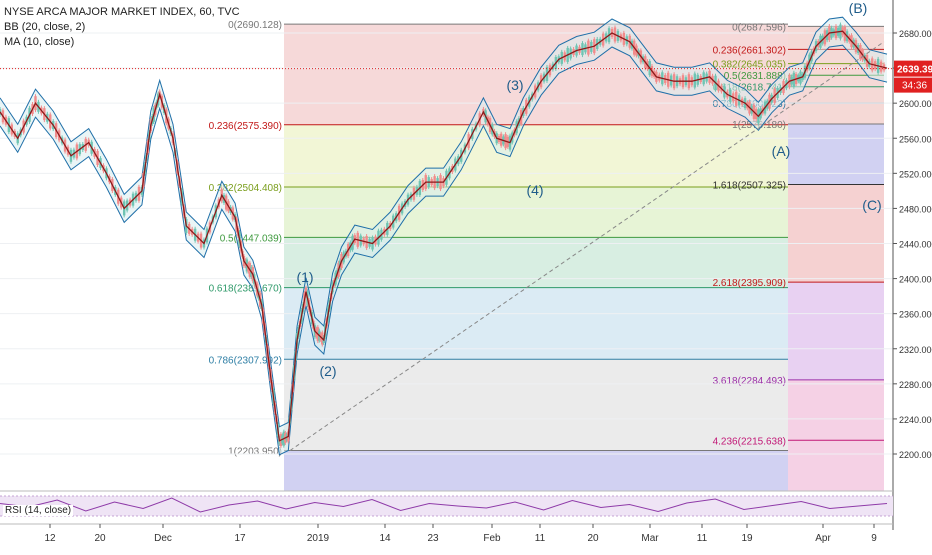 The image size is (932, 555). I want to click on countdown-tag, so click(913, 85).